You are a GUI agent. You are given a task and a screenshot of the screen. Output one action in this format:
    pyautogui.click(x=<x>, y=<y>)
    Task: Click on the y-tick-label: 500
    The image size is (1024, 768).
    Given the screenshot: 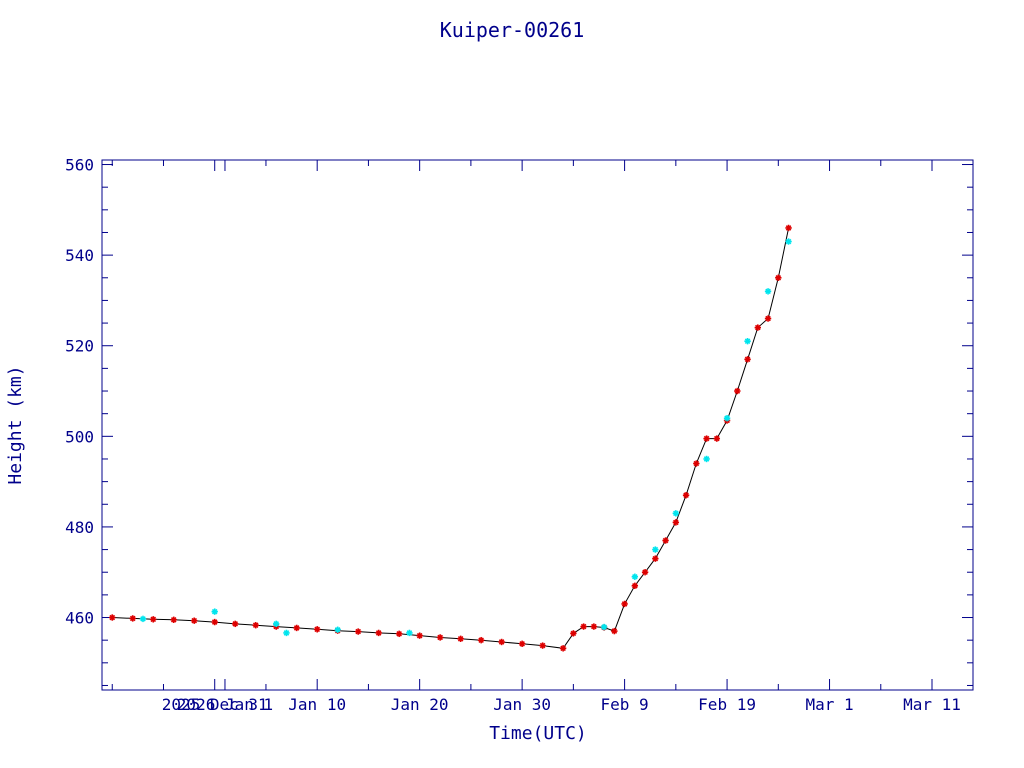 What is the action you would take?
    pyautogui.click(x=79, y=436)
    